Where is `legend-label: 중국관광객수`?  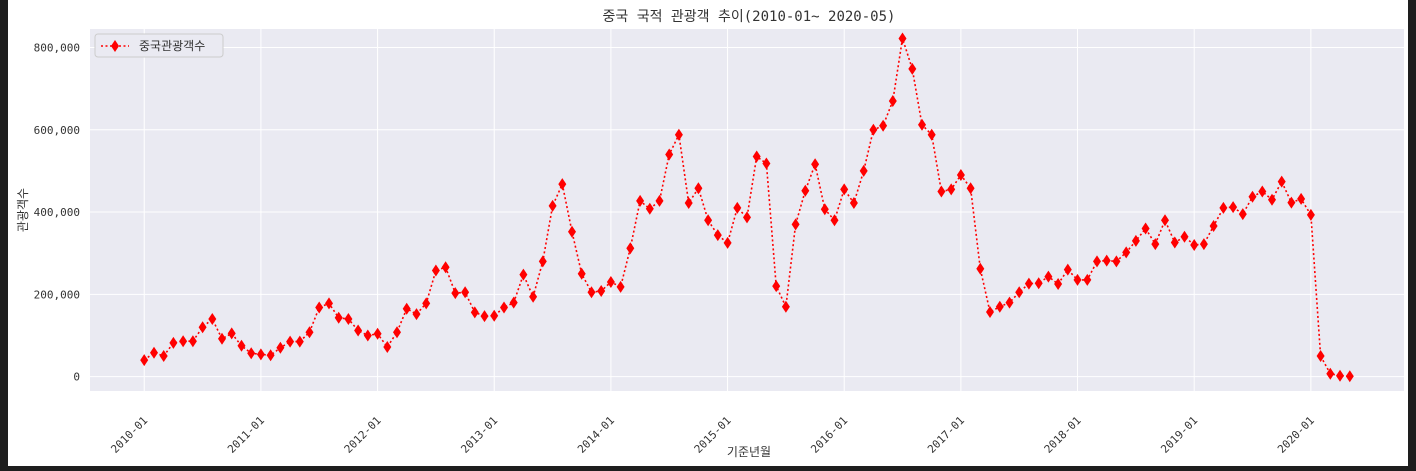
legend-label: 중국관광객수 is located at coordinates (172, 46).